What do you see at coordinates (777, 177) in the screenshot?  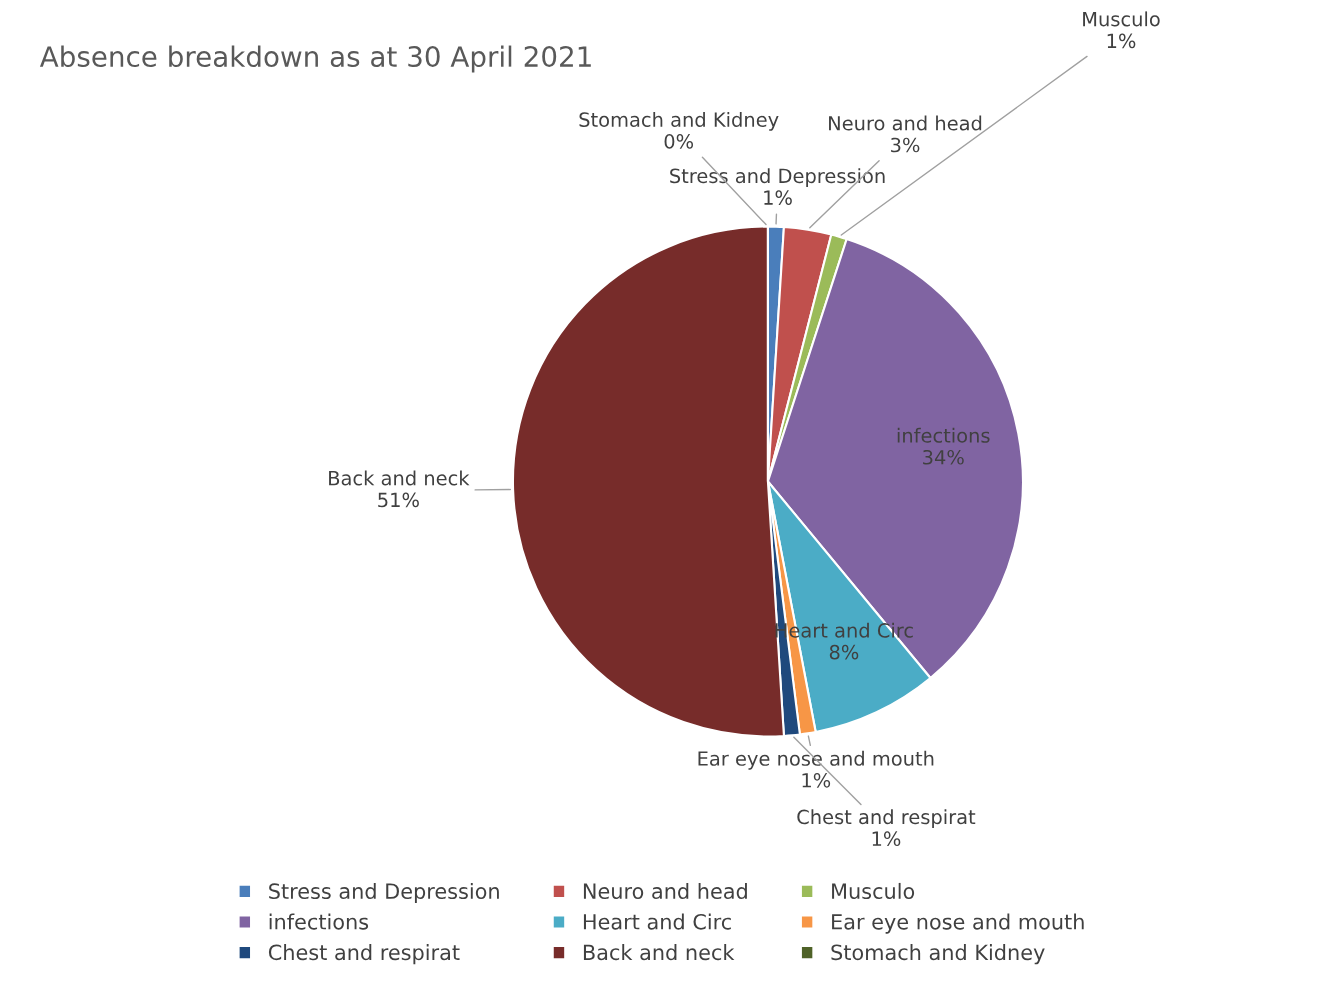 I see `slice-label: Stress and Depression` at bounding box center [777, 177].